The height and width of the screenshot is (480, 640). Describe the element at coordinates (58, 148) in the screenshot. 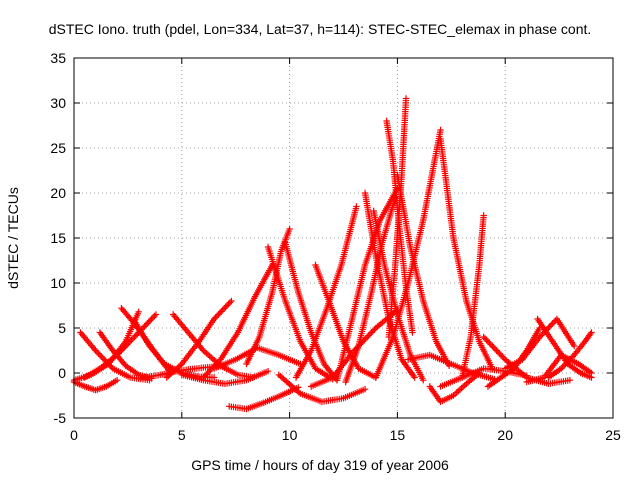

I see `y-tick-label: 25` at that location.